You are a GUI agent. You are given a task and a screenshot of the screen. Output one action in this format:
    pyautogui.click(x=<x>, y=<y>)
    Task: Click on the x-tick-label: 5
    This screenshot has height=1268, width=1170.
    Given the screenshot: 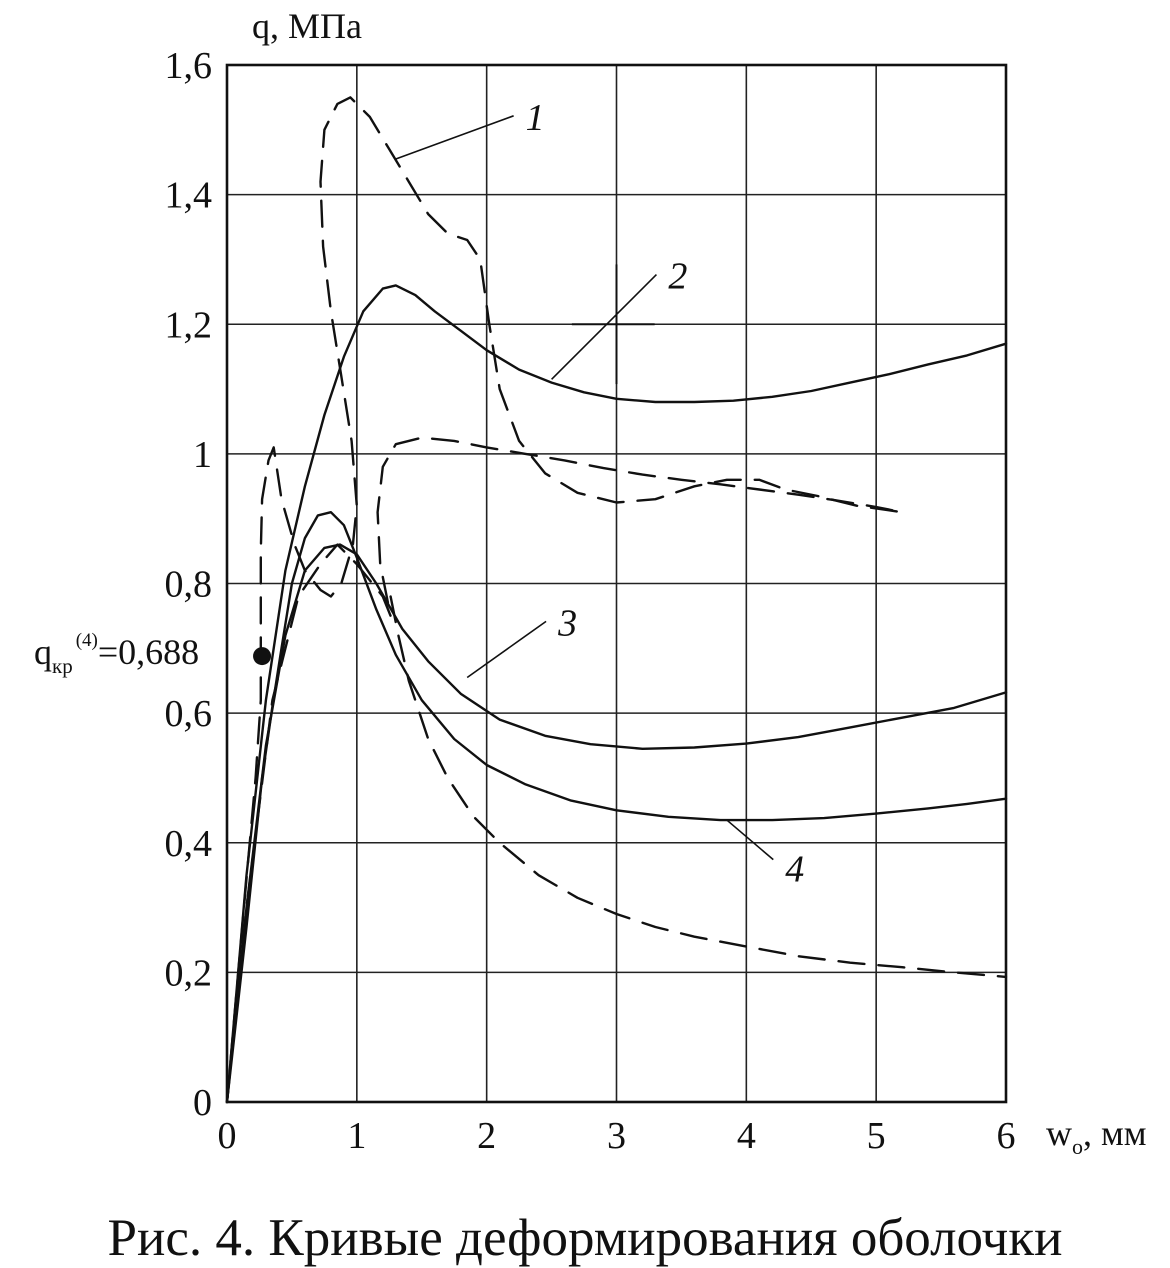 What is the action you would take?
    pyautogui.click(x=876, y=1136)
    